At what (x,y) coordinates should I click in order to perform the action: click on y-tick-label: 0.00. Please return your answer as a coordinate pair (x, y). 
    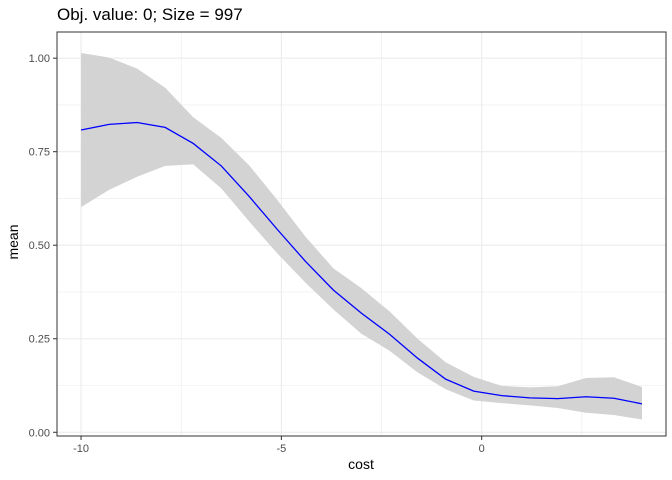
    Looking at the image, I should click on (39, 433).